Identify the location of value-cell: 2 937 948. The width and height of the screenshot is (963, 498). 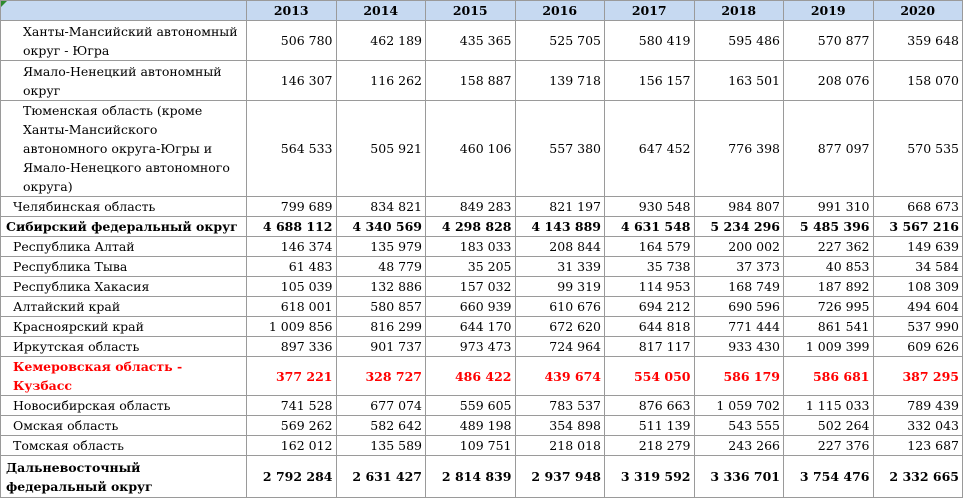
(559, 476).